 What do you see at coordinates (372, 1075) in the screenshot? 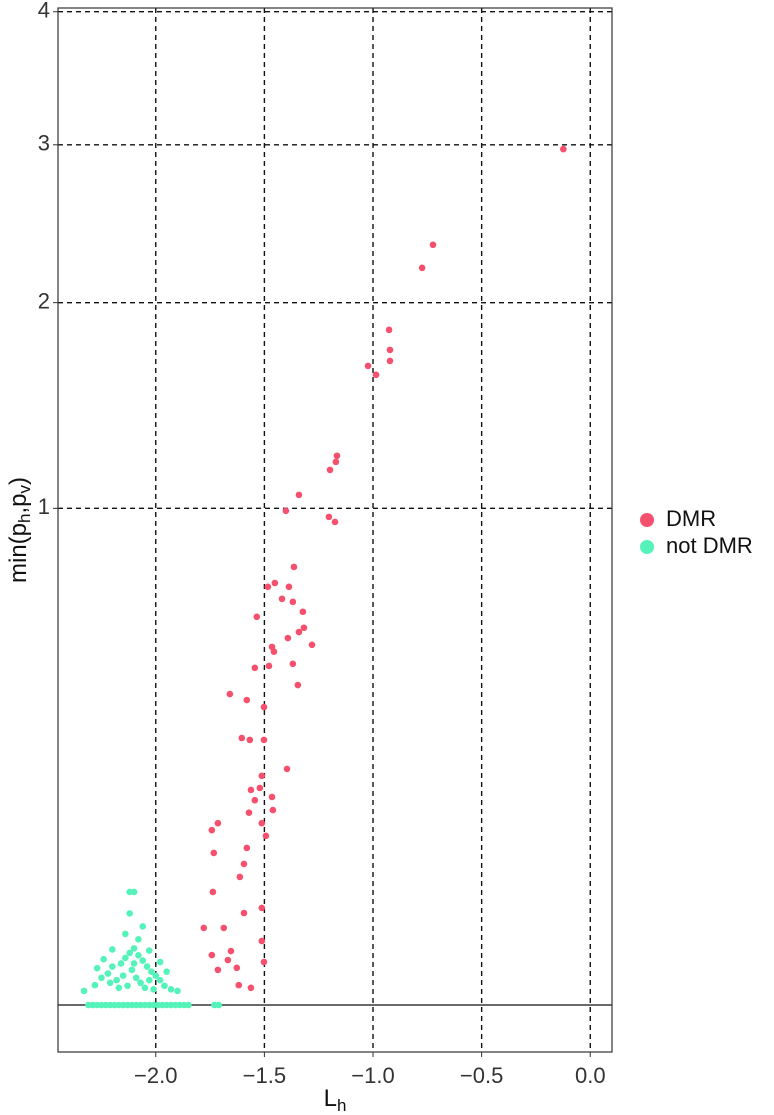
I see `x-tick-label: −1.0` at bounding box center [372, 1075].